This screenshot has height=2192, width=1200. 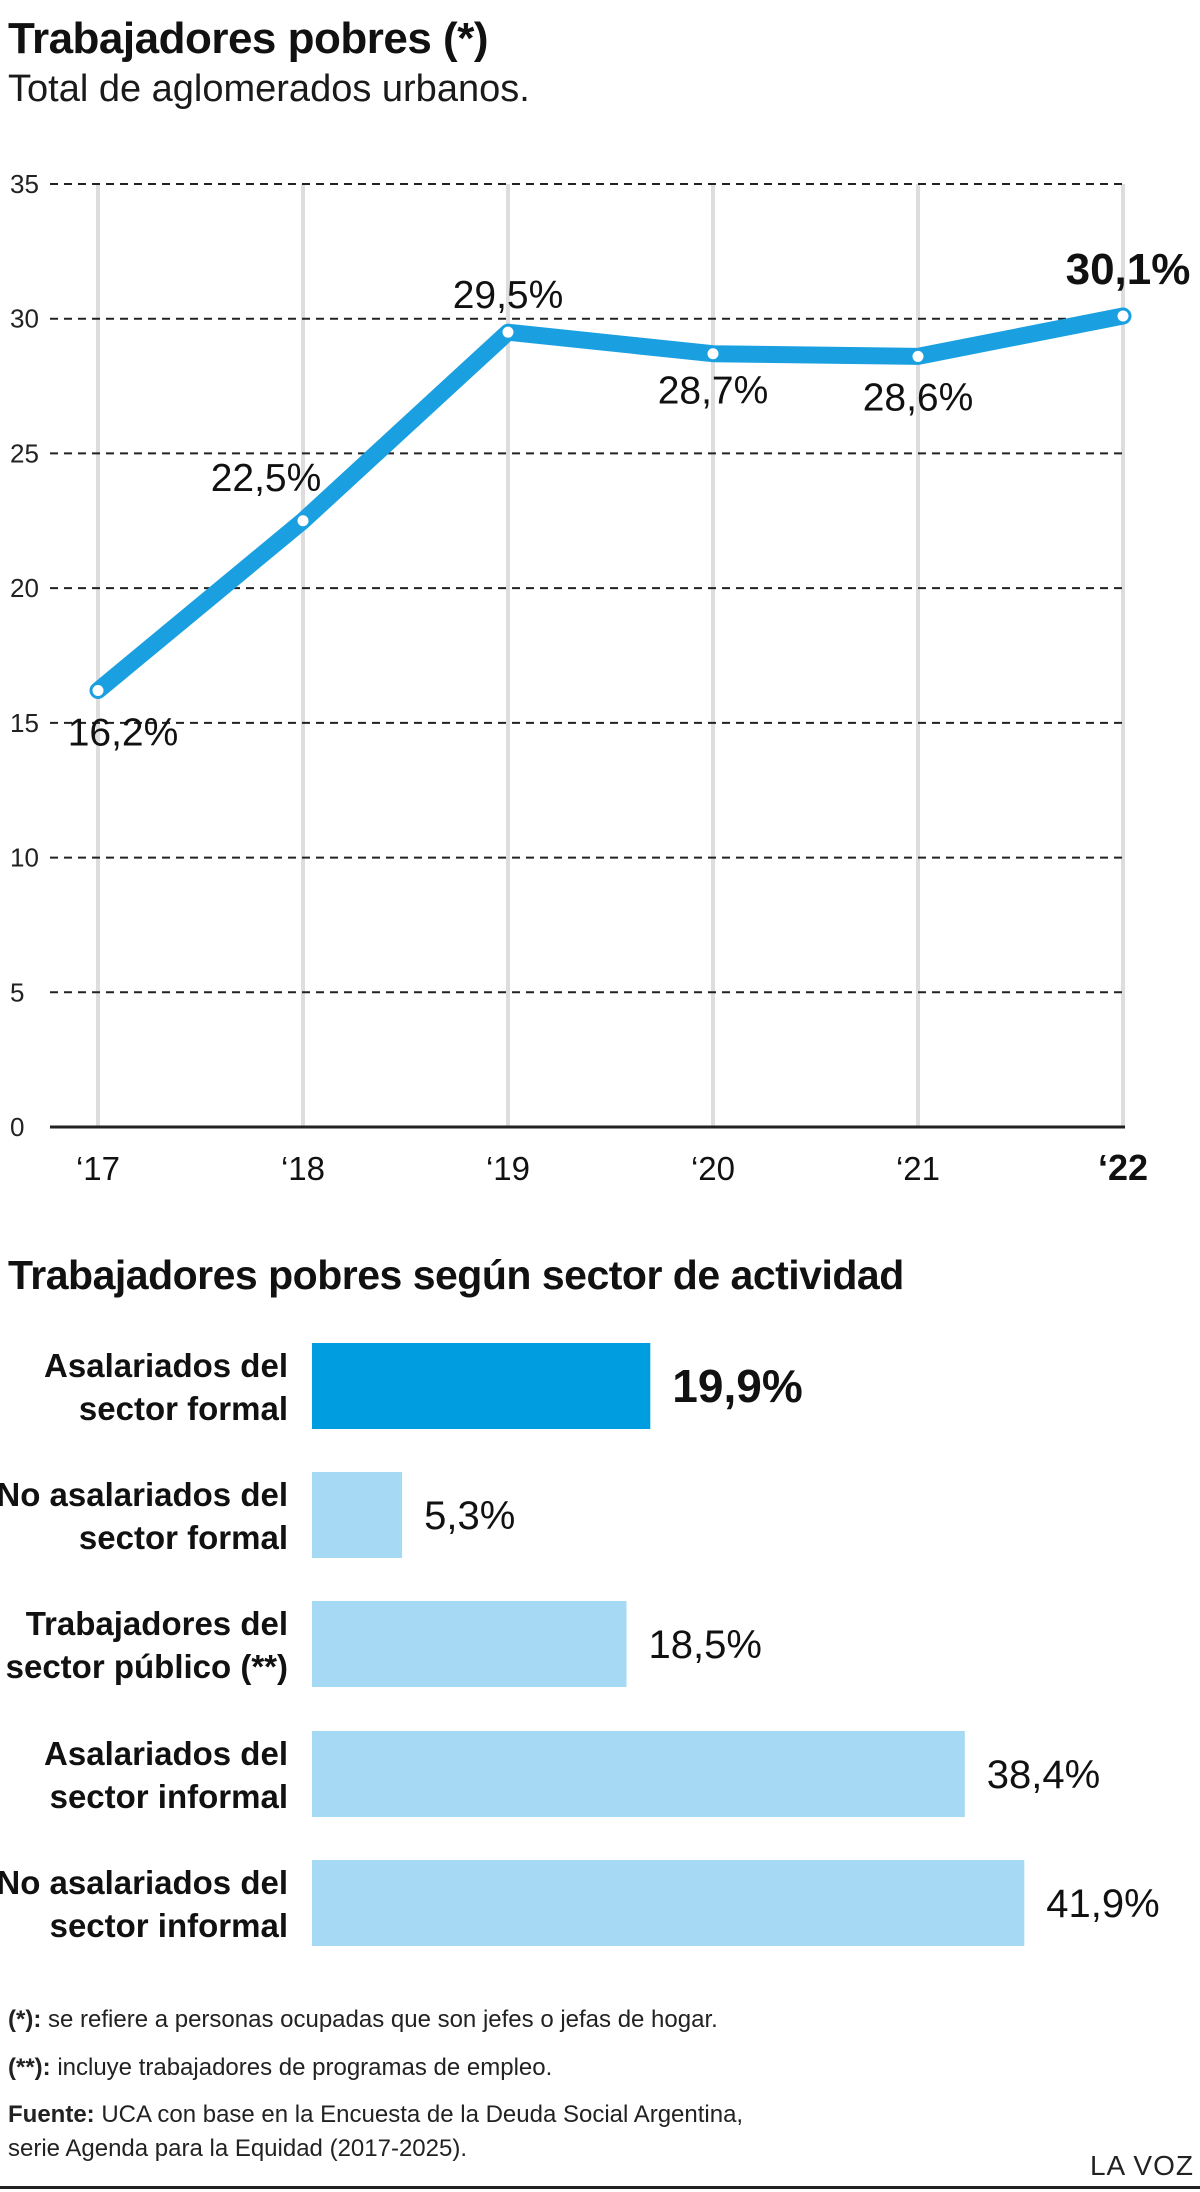 I want to click on data-label: 30,1%, so click(x=1128, y=269).